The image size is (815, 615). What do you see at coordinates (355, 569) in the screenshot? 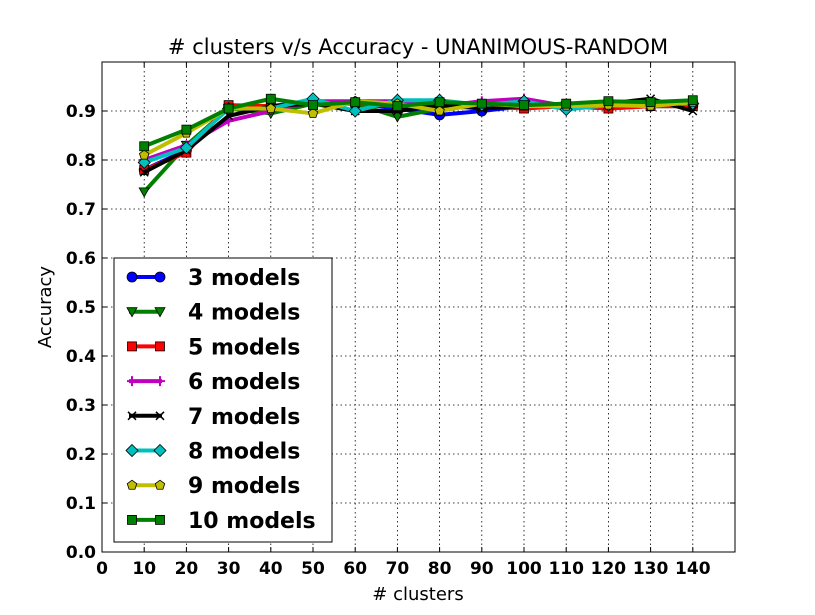
I see `x-tick-label: 60` at bounding box center [355, 569].